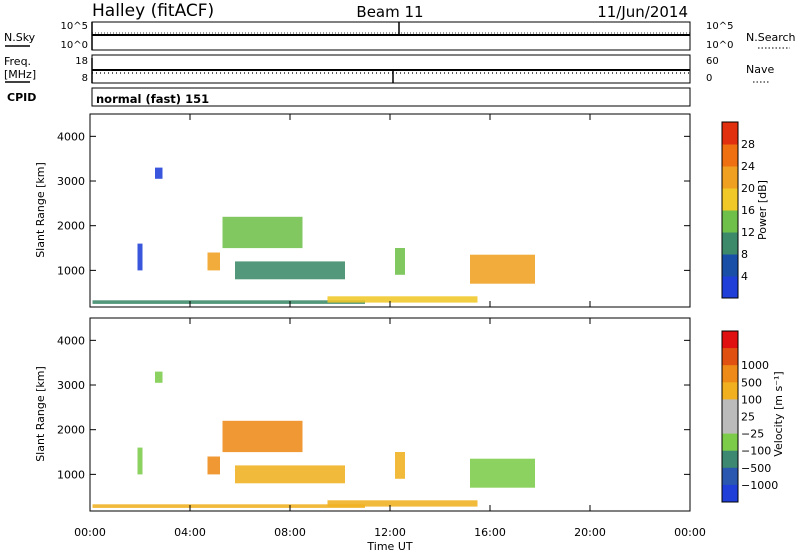 This screenshot has height=554, width=800. What do you see at coordinates (40, 414) in the screenshot?
I see `velocity-ylabel: Slant Range [km]` at bounding box center [40, 414].